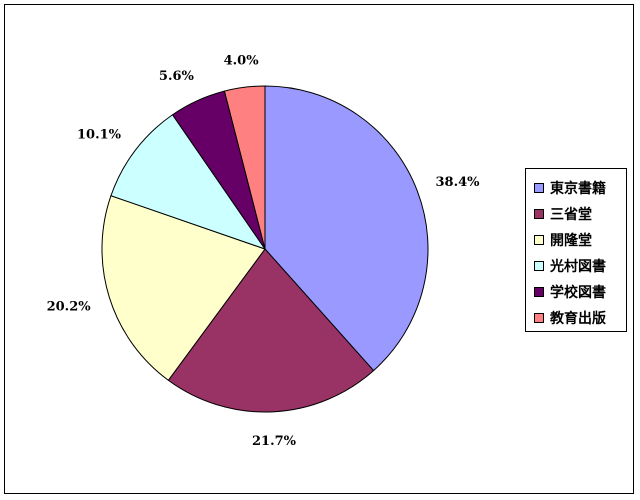 The height and width of the screenshot is (500, 640). I want to click on pie-label-sanseido: 21.7%, so click(274, 441).